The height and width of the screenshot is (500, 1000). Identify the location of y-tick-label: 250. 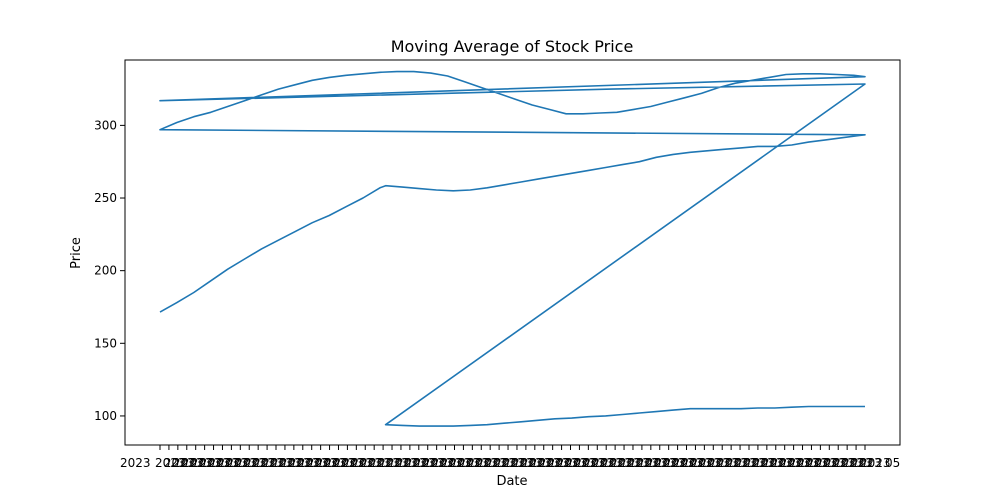
(105, 198).